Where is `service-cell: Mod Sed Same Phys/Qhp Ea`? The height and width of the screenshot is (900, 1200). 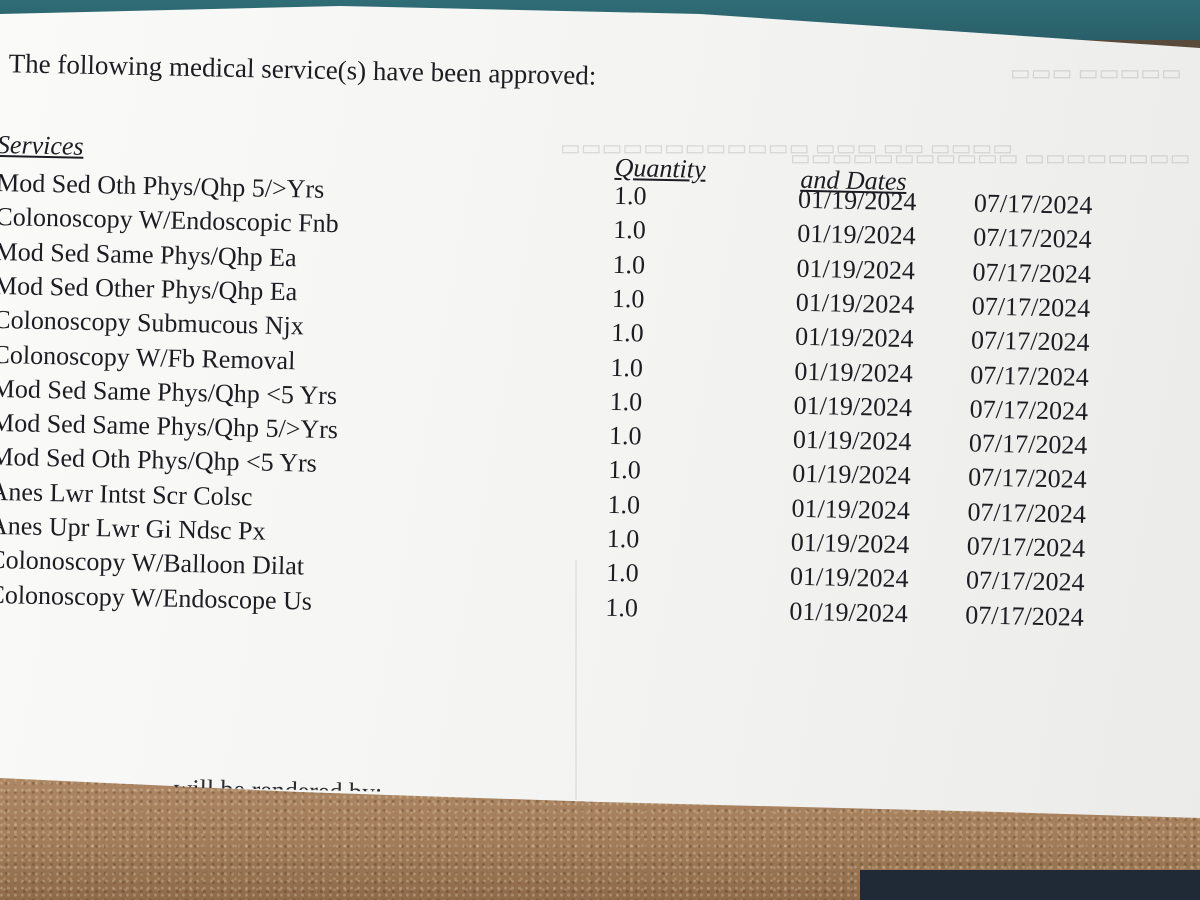
service-cell: Mod Sed Same Phys/Qhp Ea is located at coordinates (148, 254).